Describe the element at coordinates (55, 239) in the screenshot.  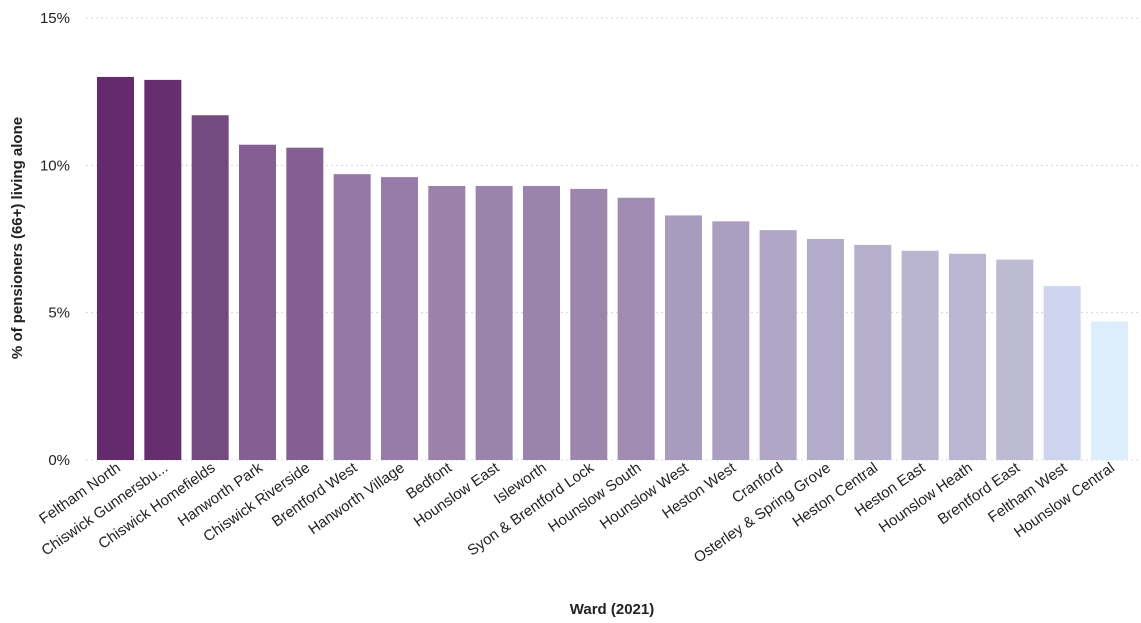
I see `y-axis-ticks: 0% 5% 10% 15%` at that location.